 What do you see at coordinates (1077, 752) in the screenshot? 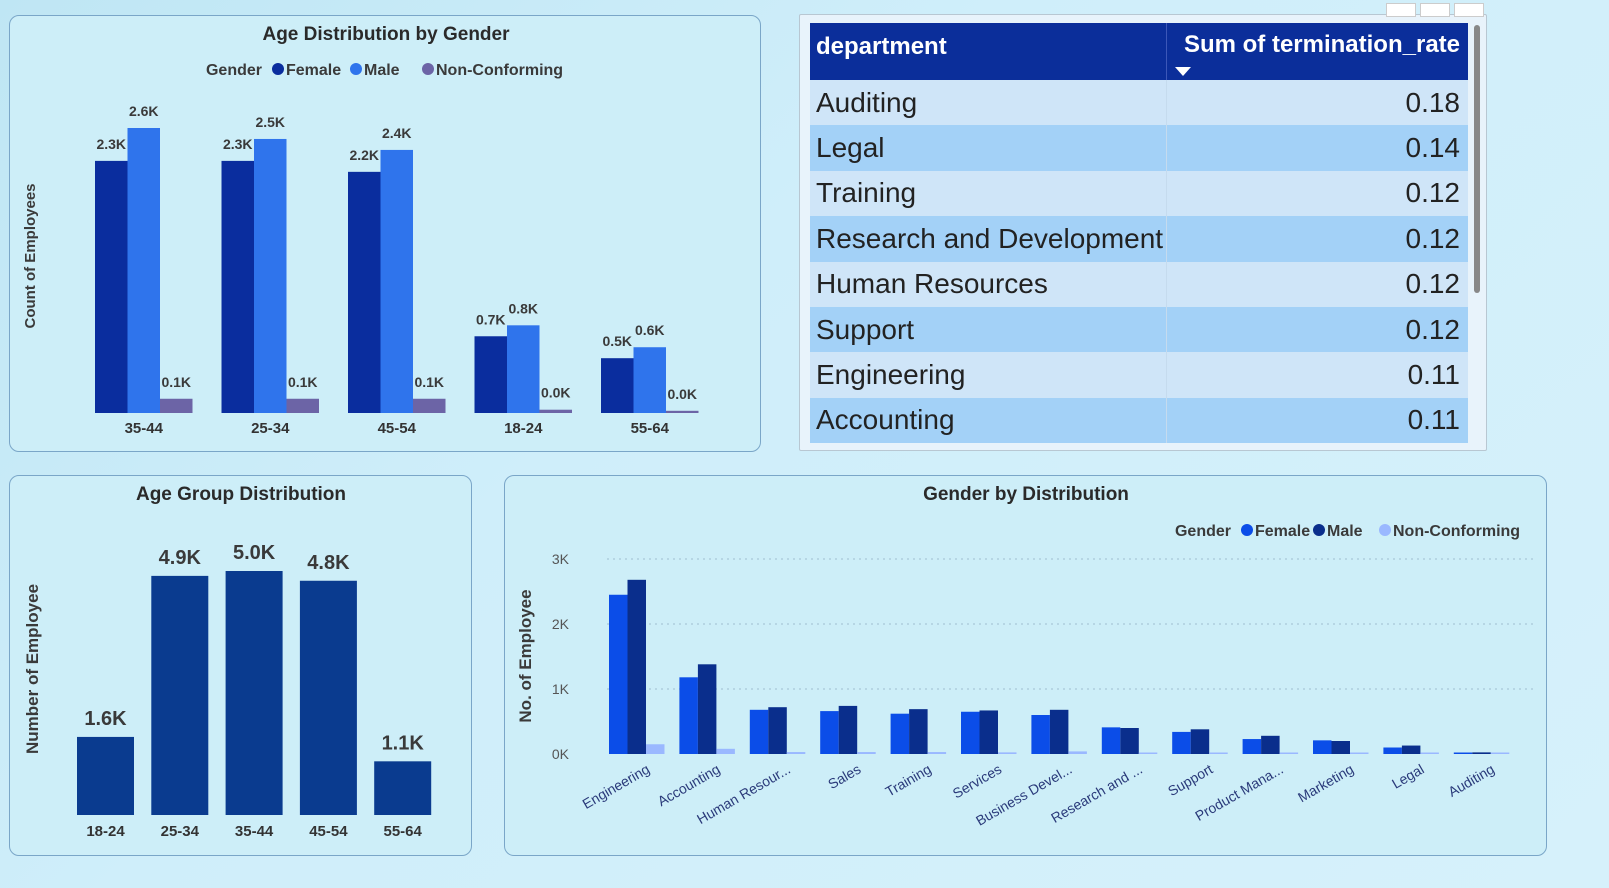
I see `bar-non-conforming-business-devel` at bounding box center [1077, 752].